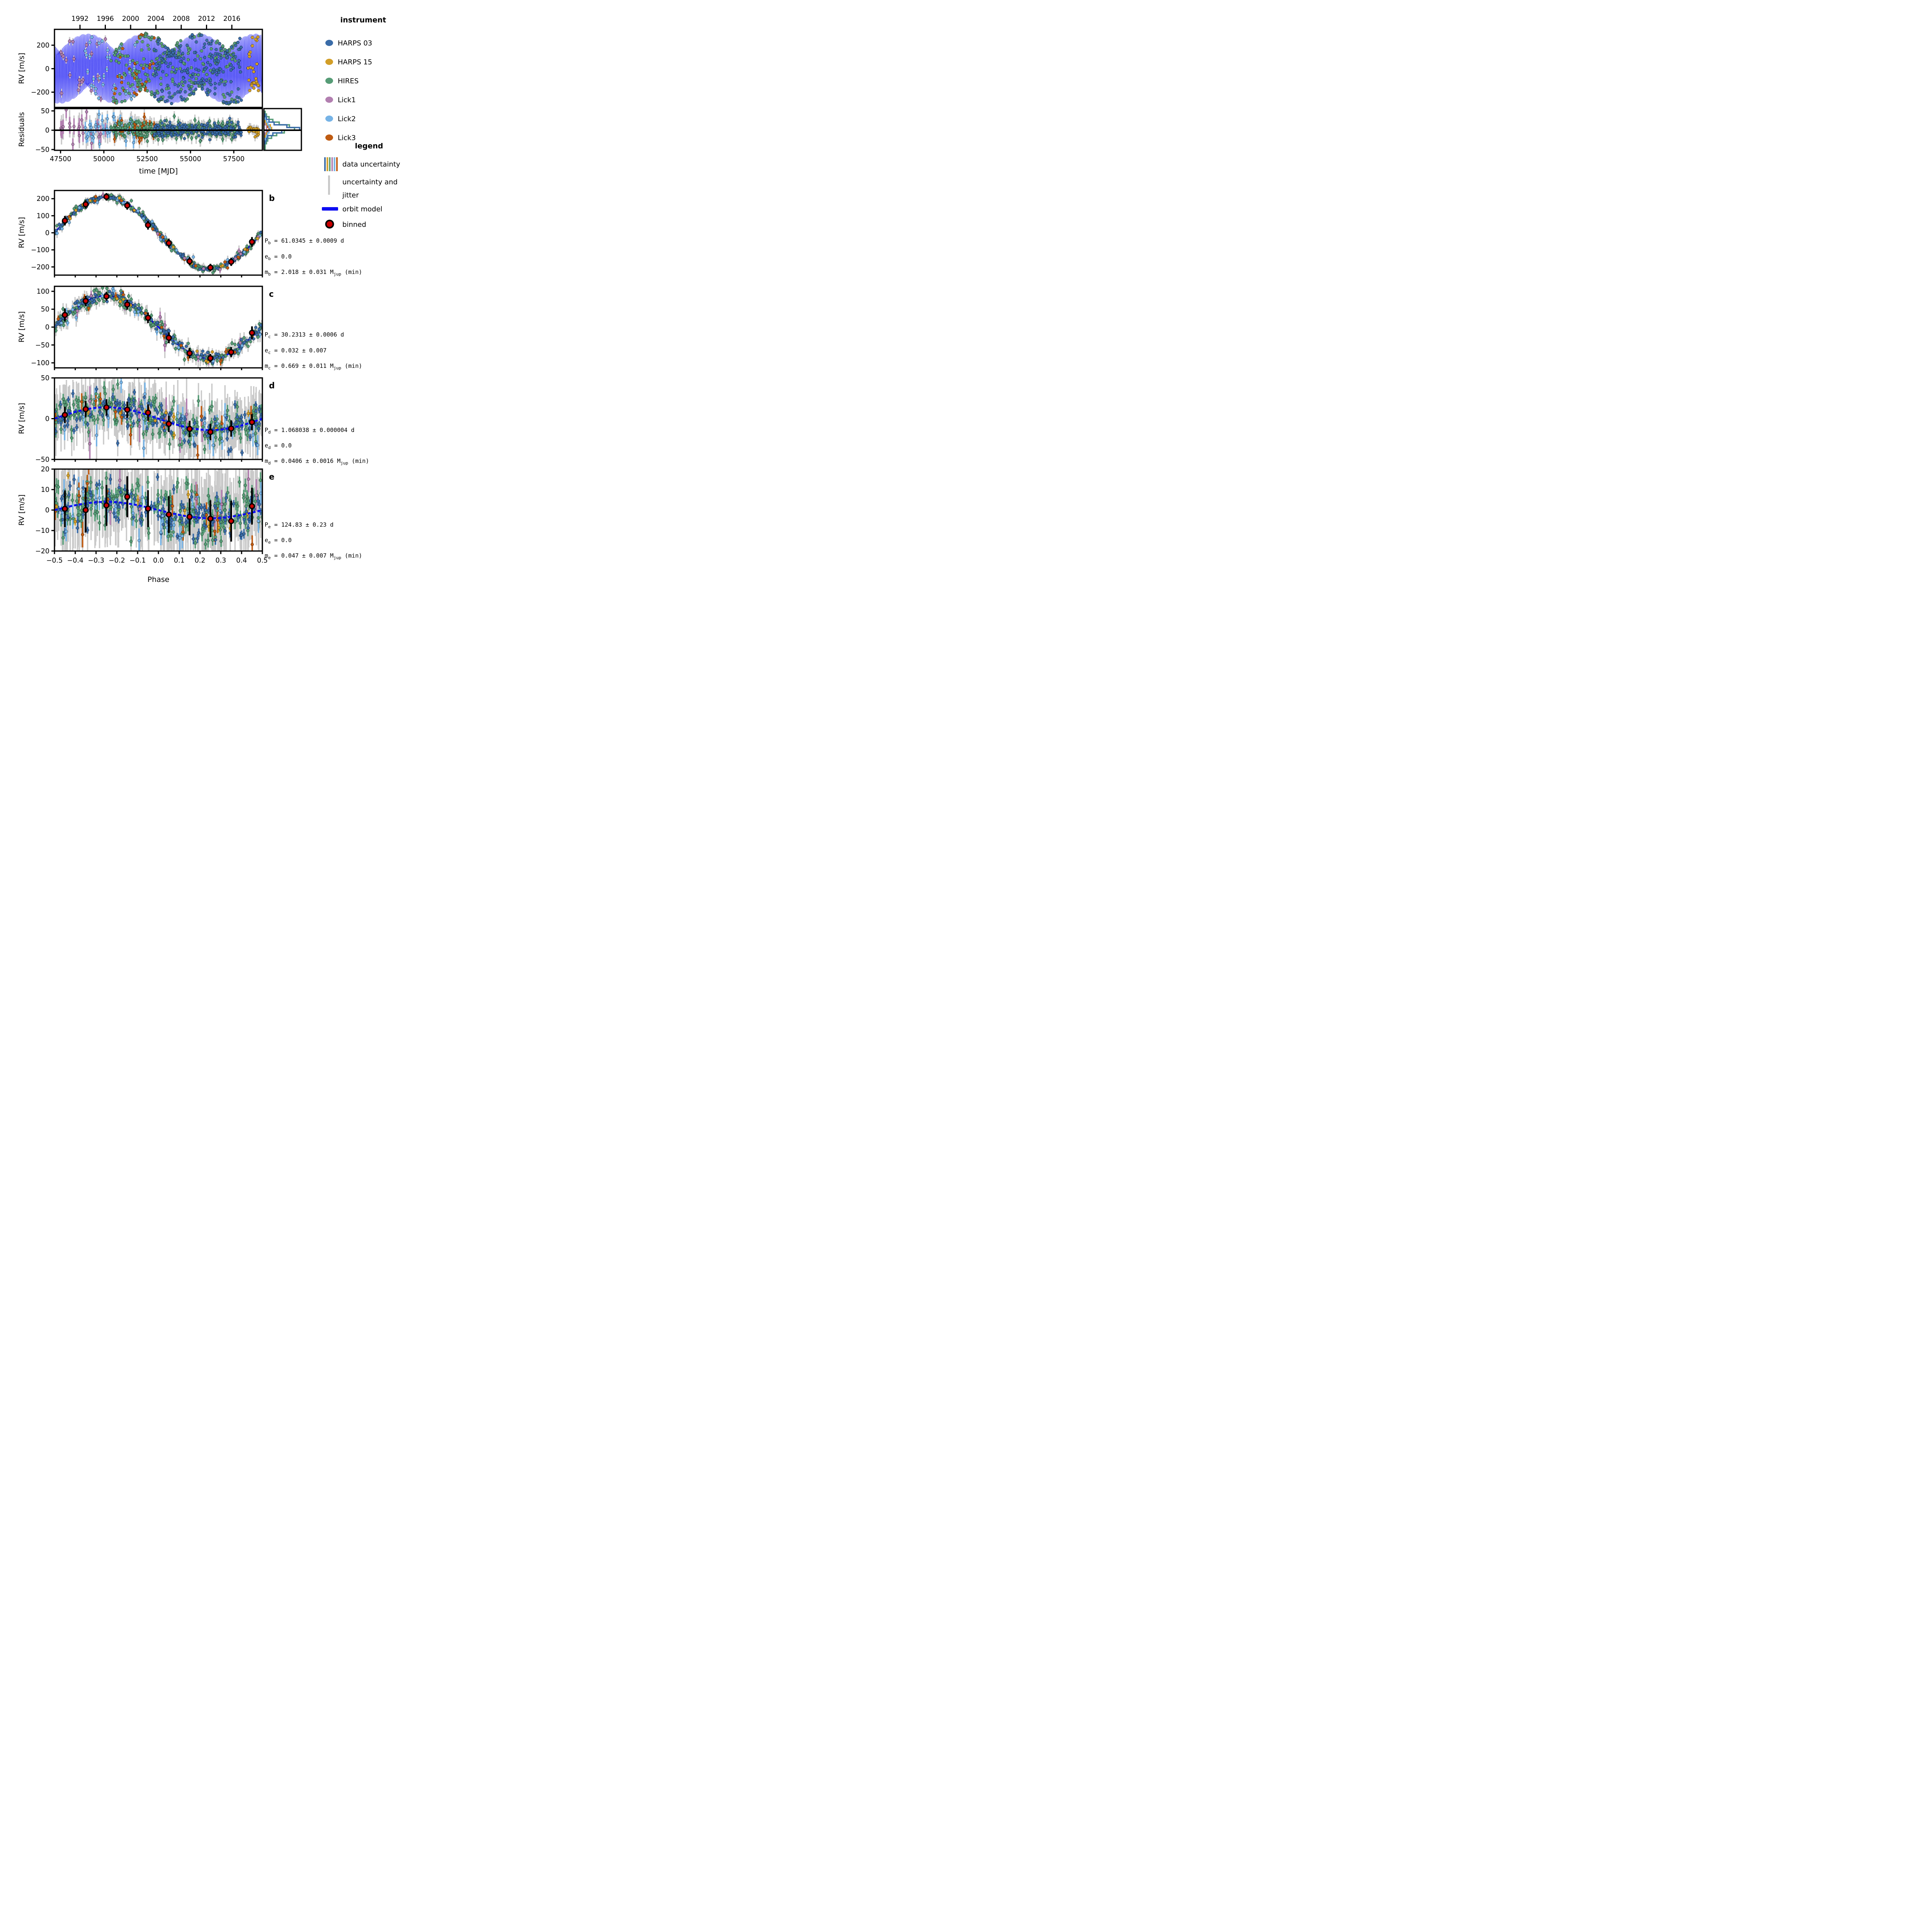 This screenshot has height=1932, width=1932. I want to click on swatch-jitter-bar, so click(329, 185).